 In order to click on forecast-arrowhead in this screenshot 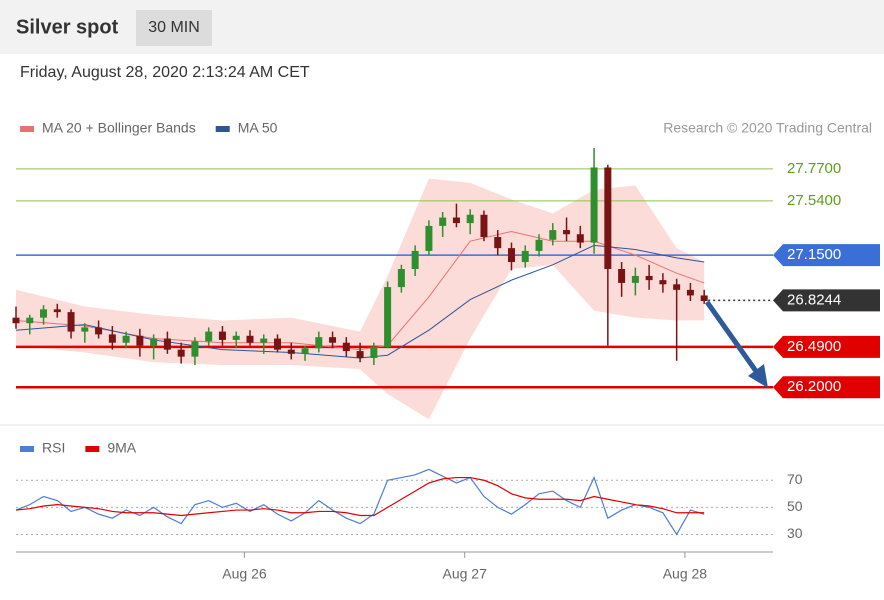, I will do `click(758, 376)`.